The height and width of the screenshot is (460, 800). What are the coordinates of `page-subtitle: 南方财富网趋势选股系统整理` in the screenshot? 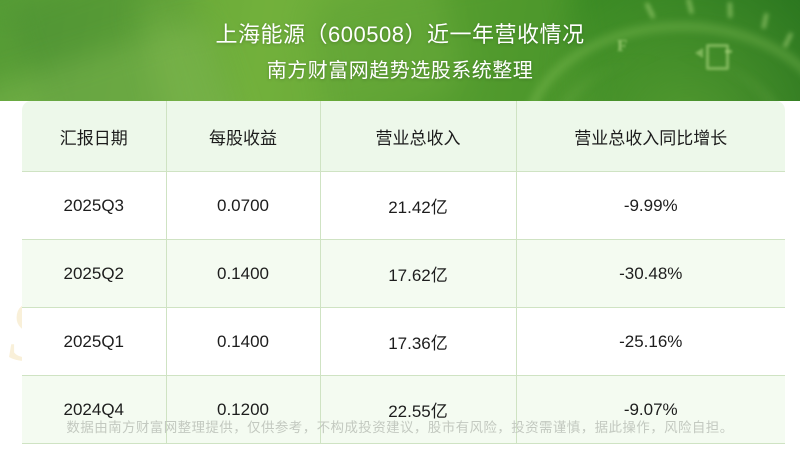 It's located at (400, 71).